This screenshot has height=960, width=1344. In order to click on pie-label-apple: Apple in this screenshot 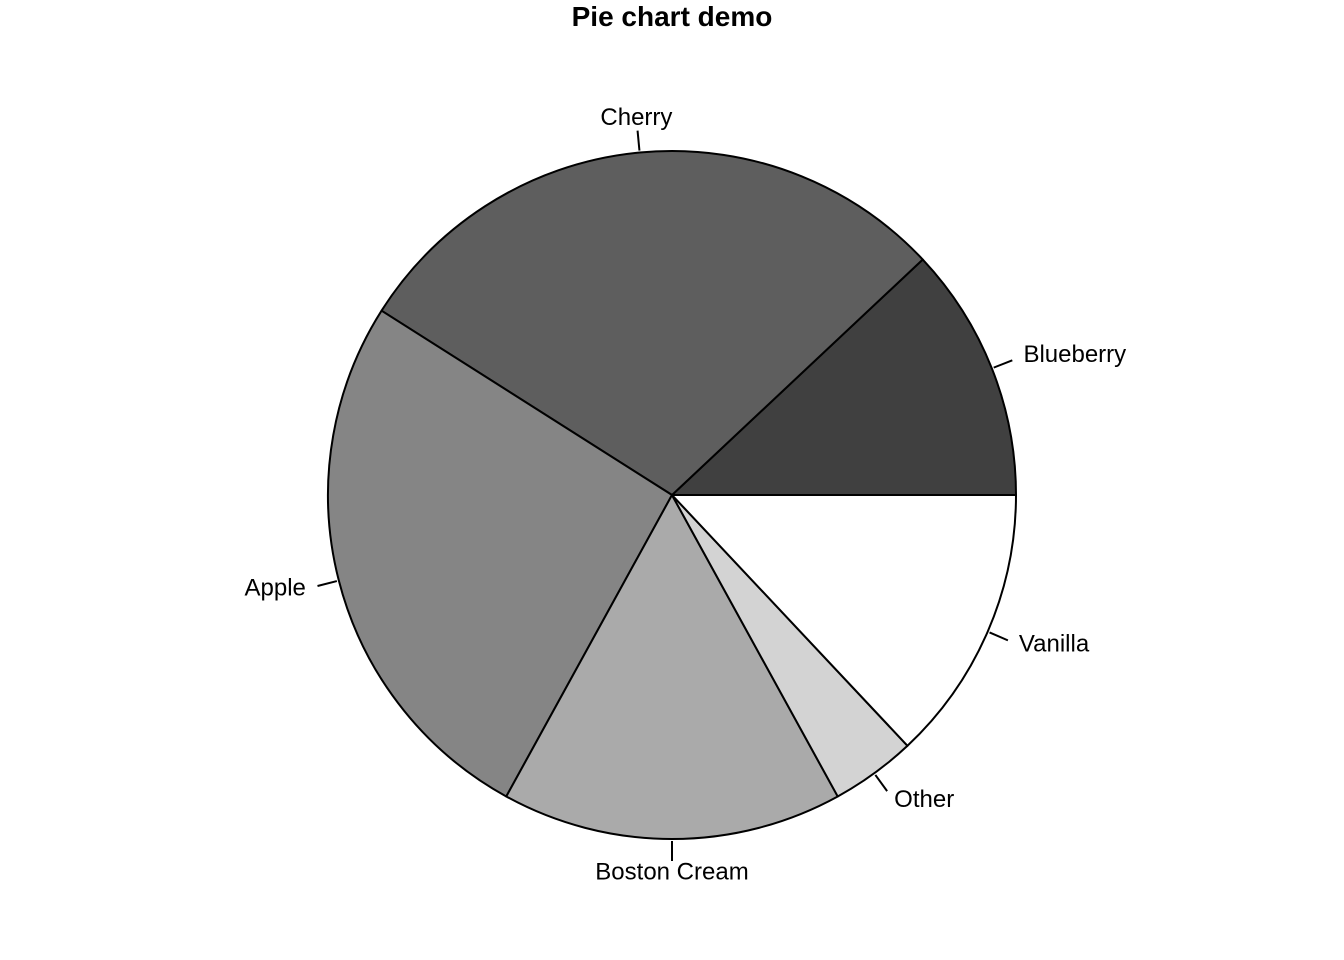, I will do `click(274, 587)`.